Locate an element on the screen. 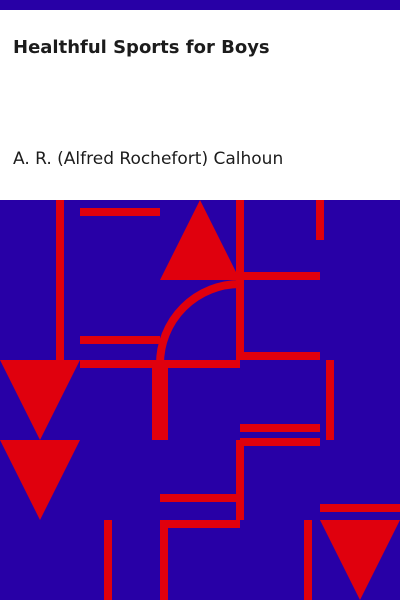  up-arrow-shape is located at coordinates (200, 240).